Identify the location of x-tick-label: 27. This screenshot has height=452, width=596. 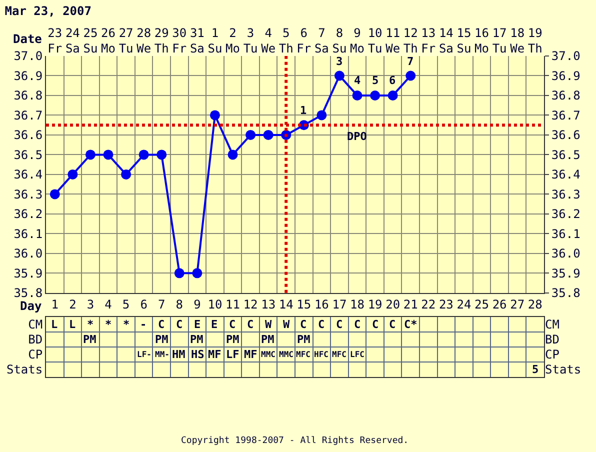
(517, 304).